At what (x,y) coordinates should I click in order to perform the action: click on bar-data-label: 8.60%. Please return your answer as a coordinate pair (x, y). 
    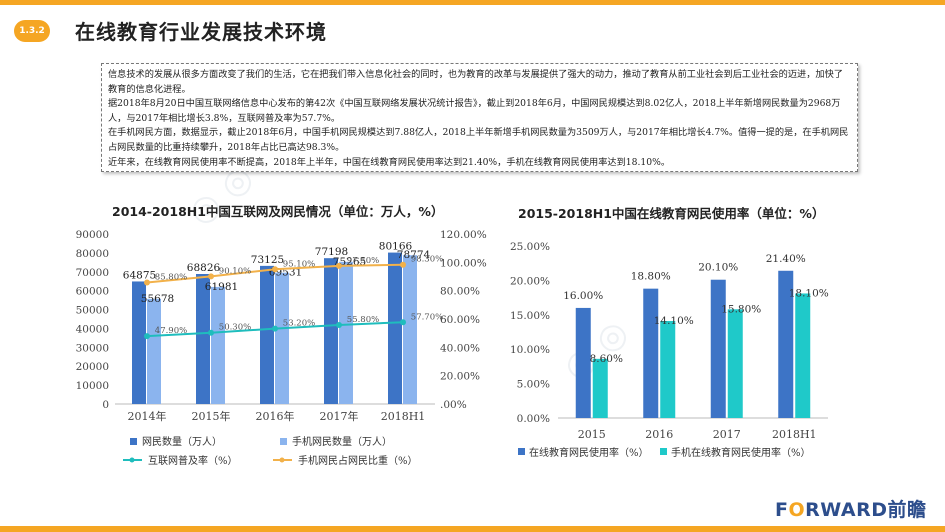
    Looking at the image, I should click on (606, 359).